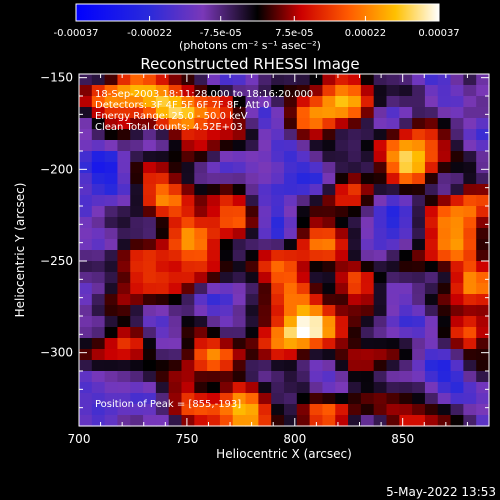 The image size is (500, 500). I want to click on colorbar-tick-label: 0.00022, so click(365, 33).